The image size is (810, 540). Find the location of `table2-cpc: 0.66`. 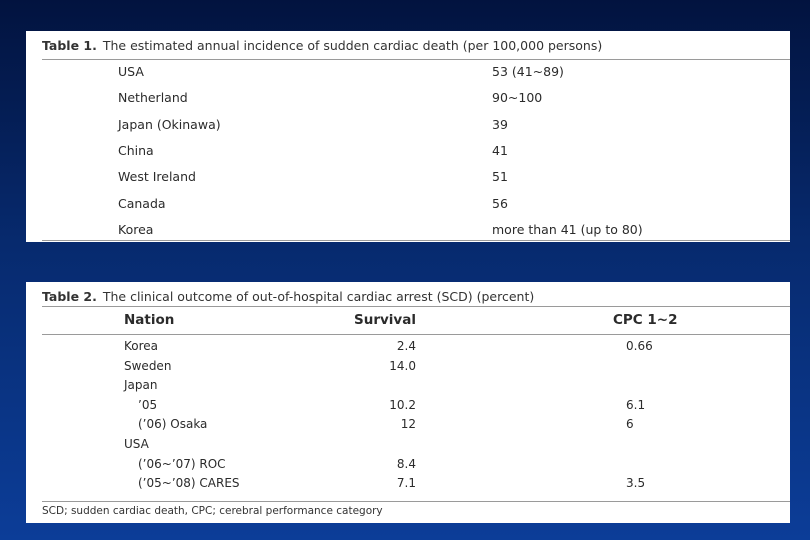

table2-cpc: 0.66 is located at coordinates (639, 346).